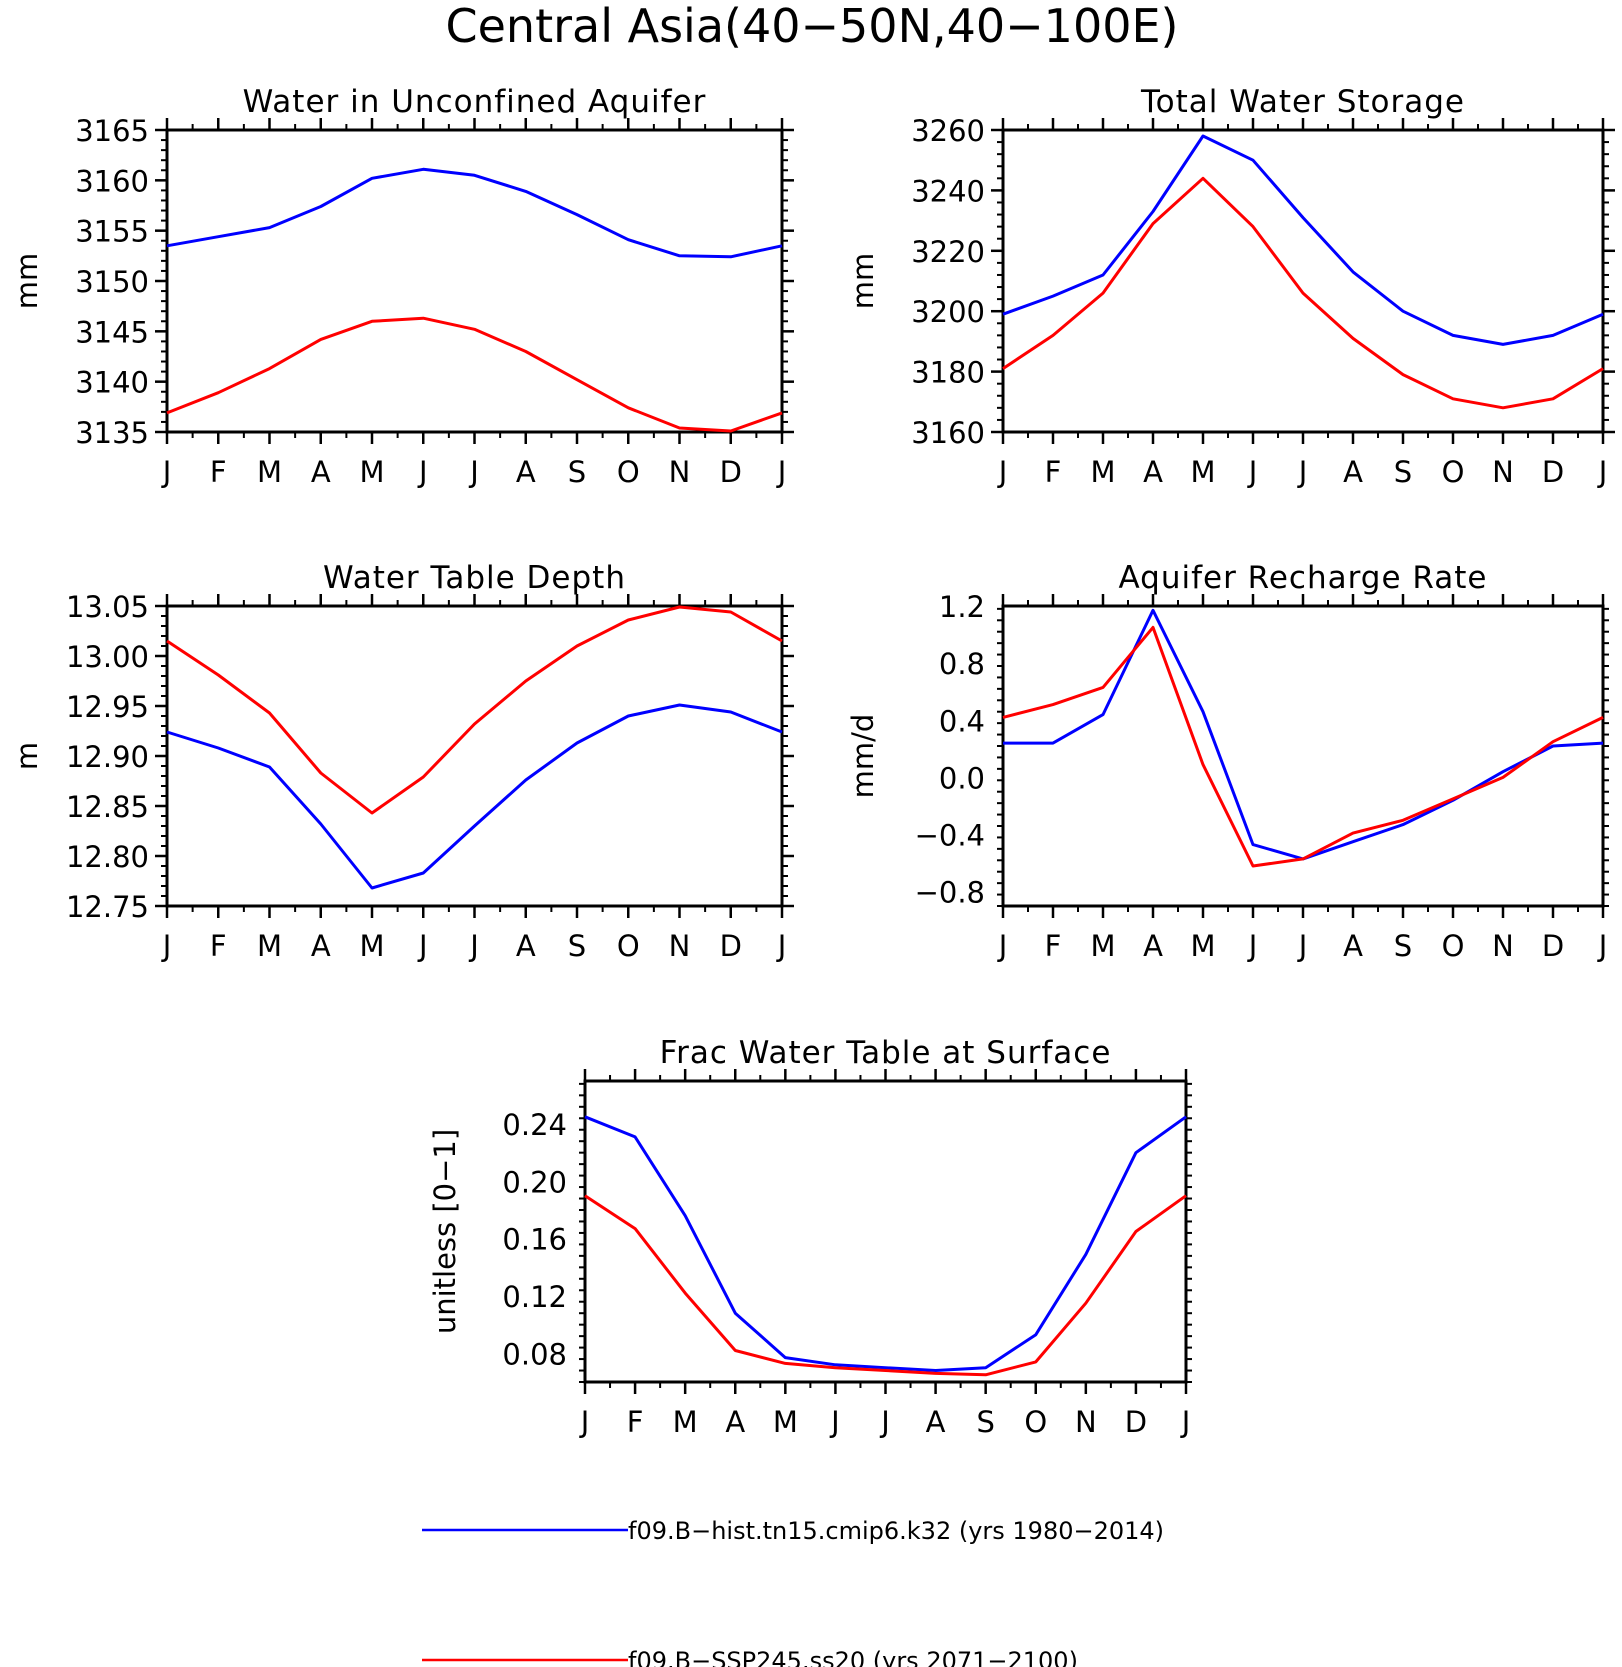 This screenshot has width=1622, height=1667. I want to click on y-tick-label: 3240, so click(948, 191).